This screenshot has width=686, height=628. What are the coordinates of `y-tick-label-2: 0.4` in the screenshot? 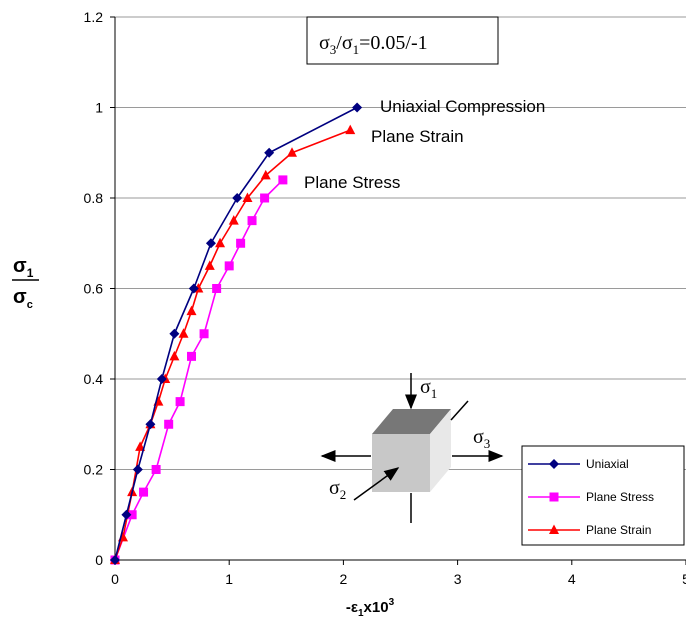 It's located at (94, 379).